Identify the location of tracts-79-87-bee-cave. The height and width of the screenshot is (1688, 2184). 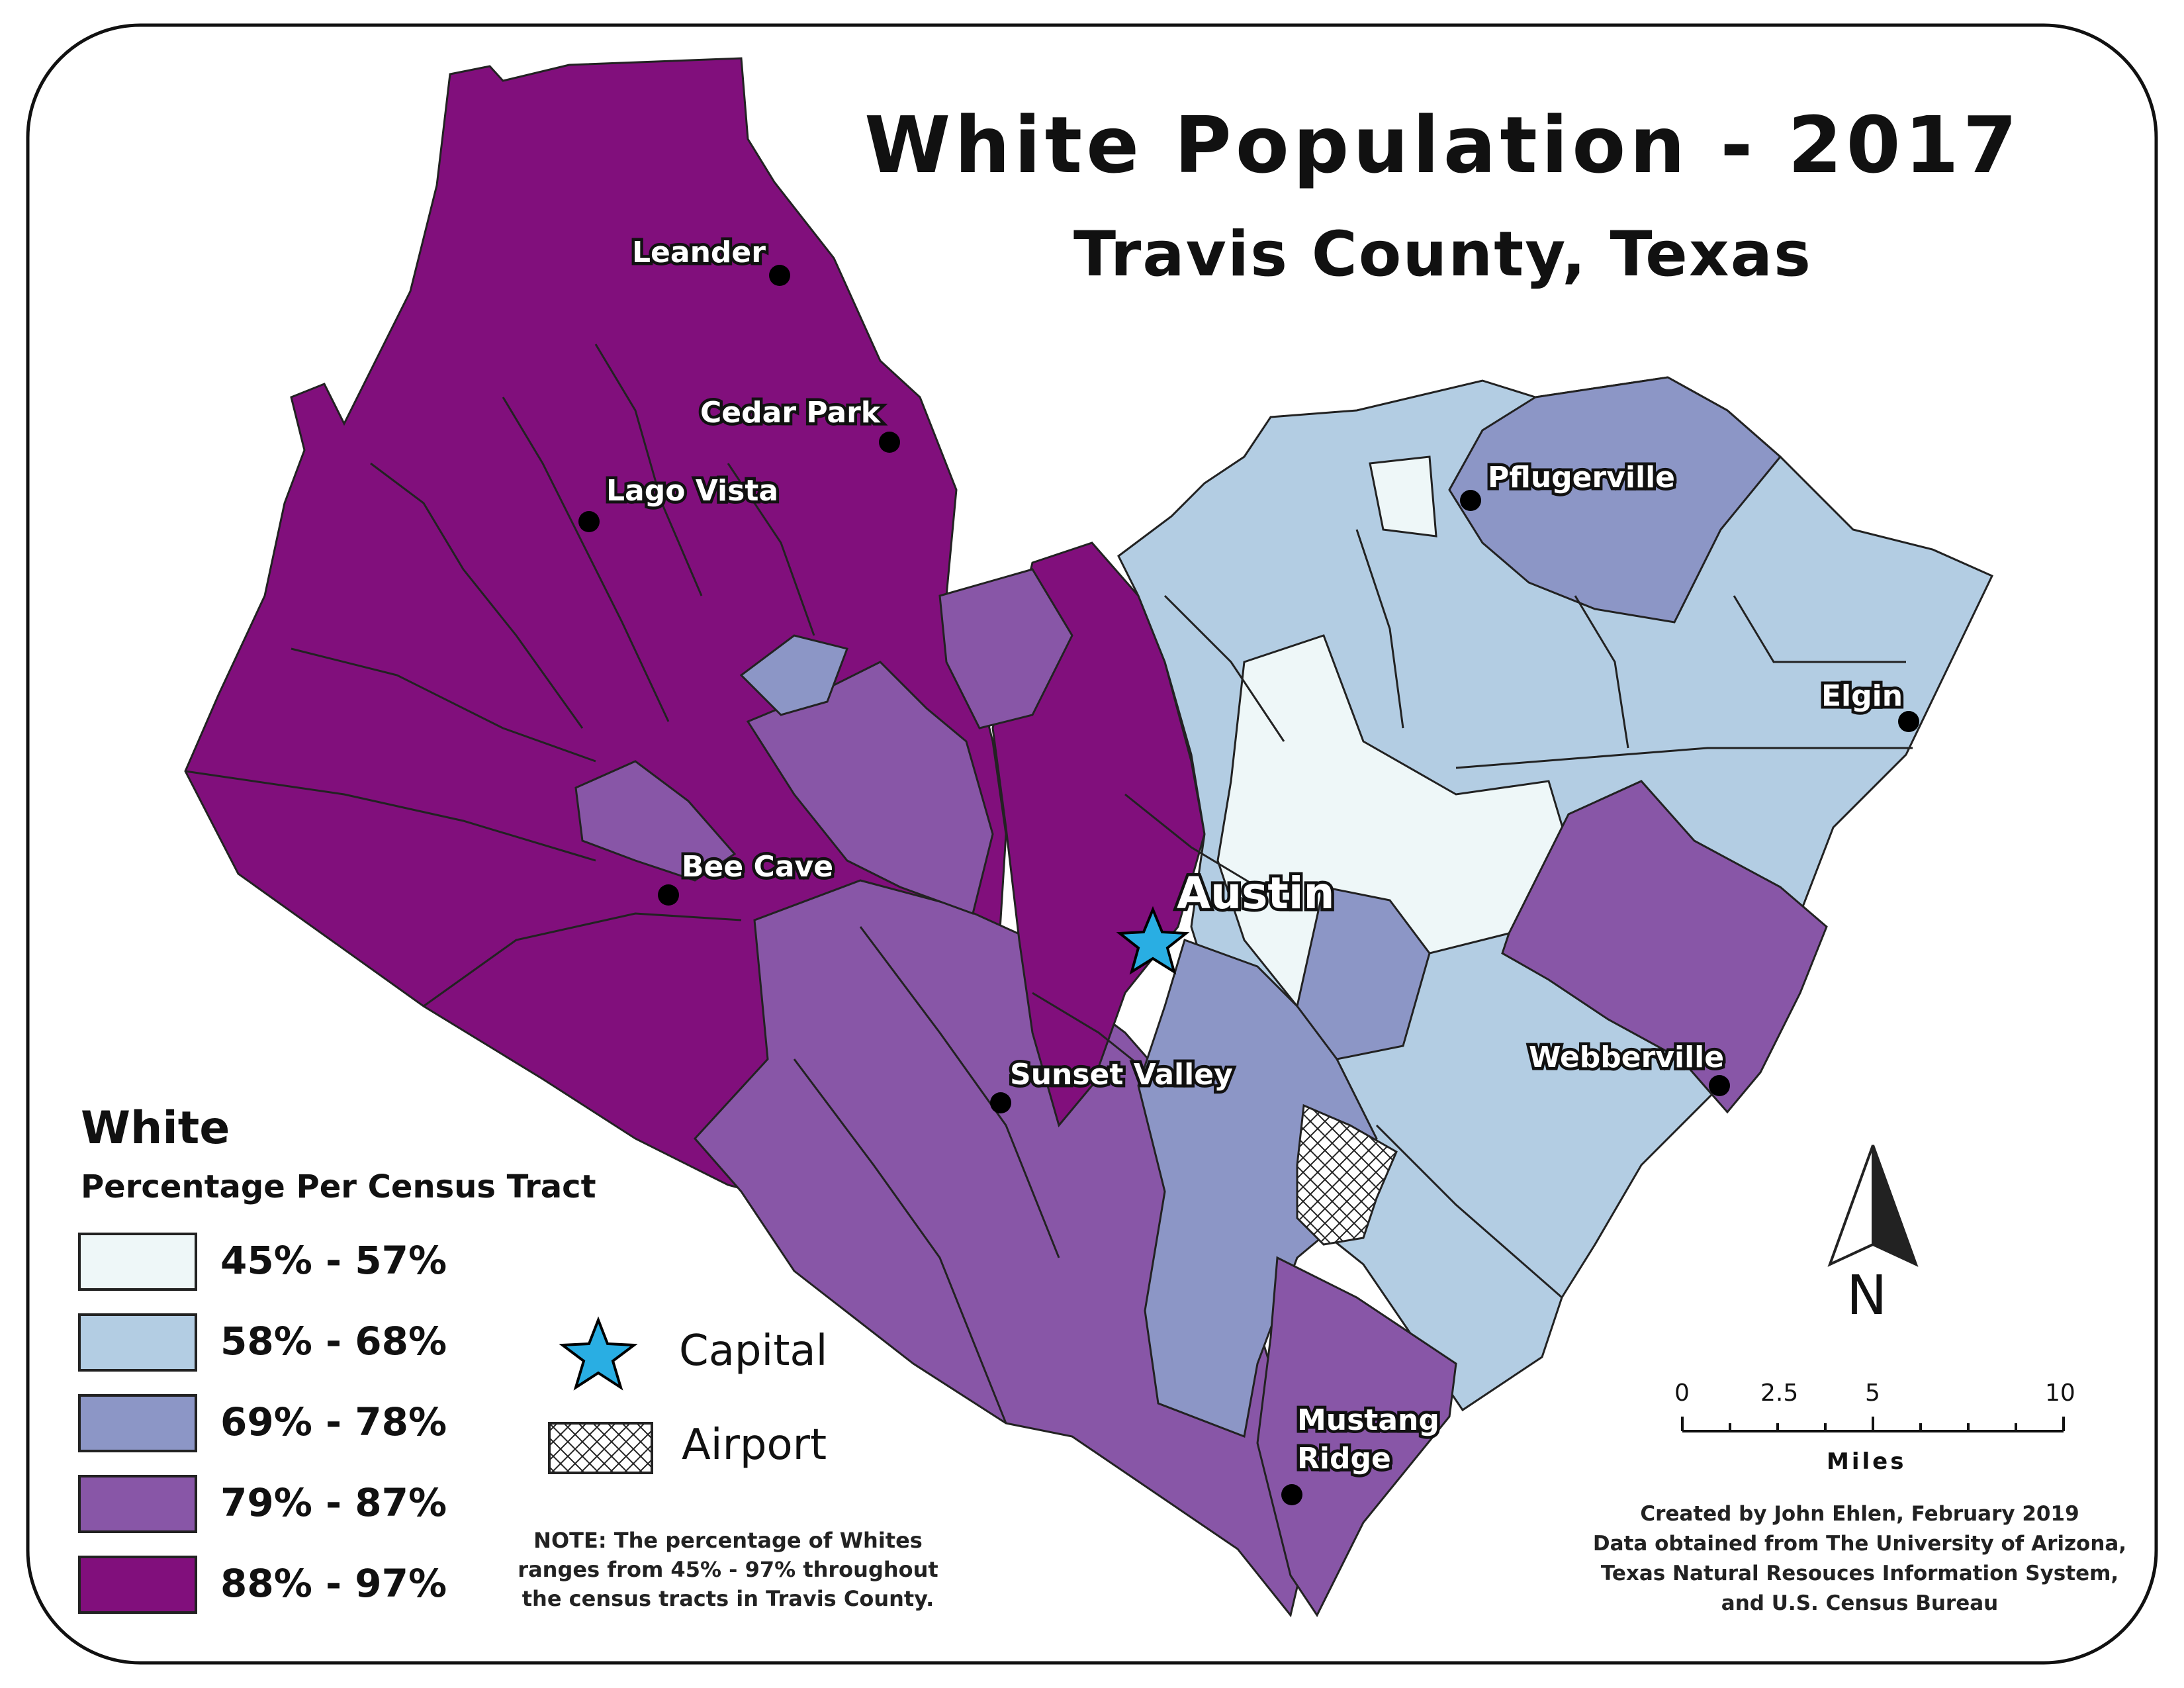
(655, 821).